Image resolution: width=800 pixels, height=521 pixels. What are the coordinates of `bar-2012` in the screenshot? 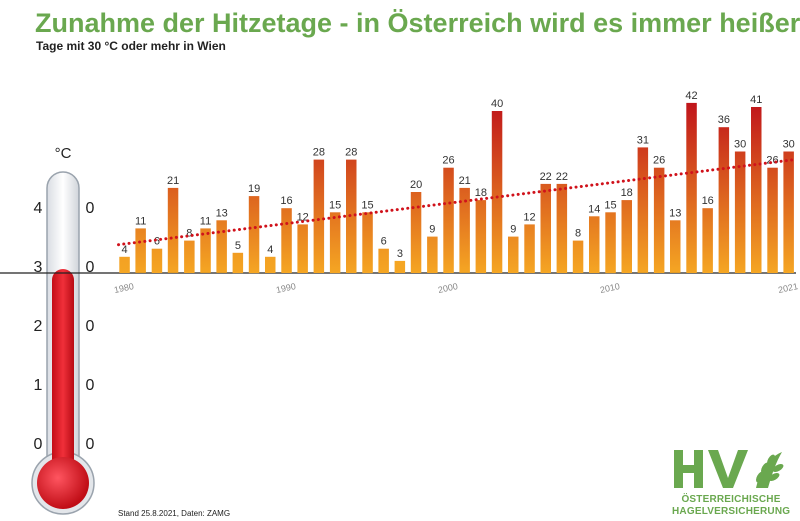 It's located at (643, 210).